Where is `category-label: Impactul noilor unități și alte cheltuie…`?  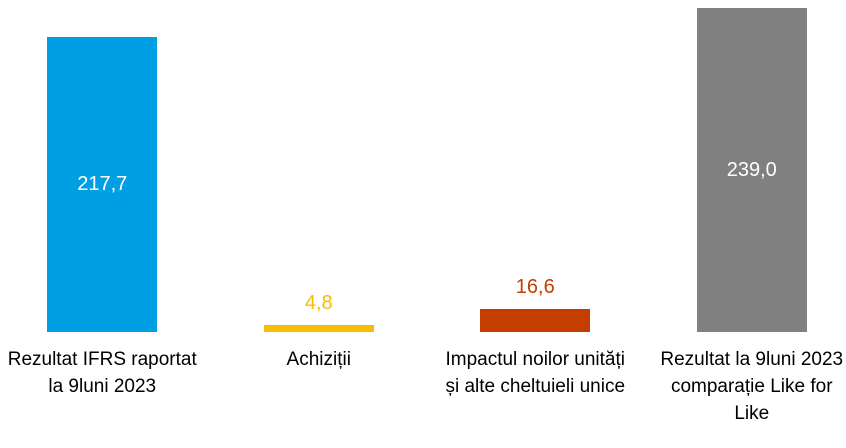 category-label: Impactul noilor unități și alte cheltuie… is located at coordinates (535, 373).